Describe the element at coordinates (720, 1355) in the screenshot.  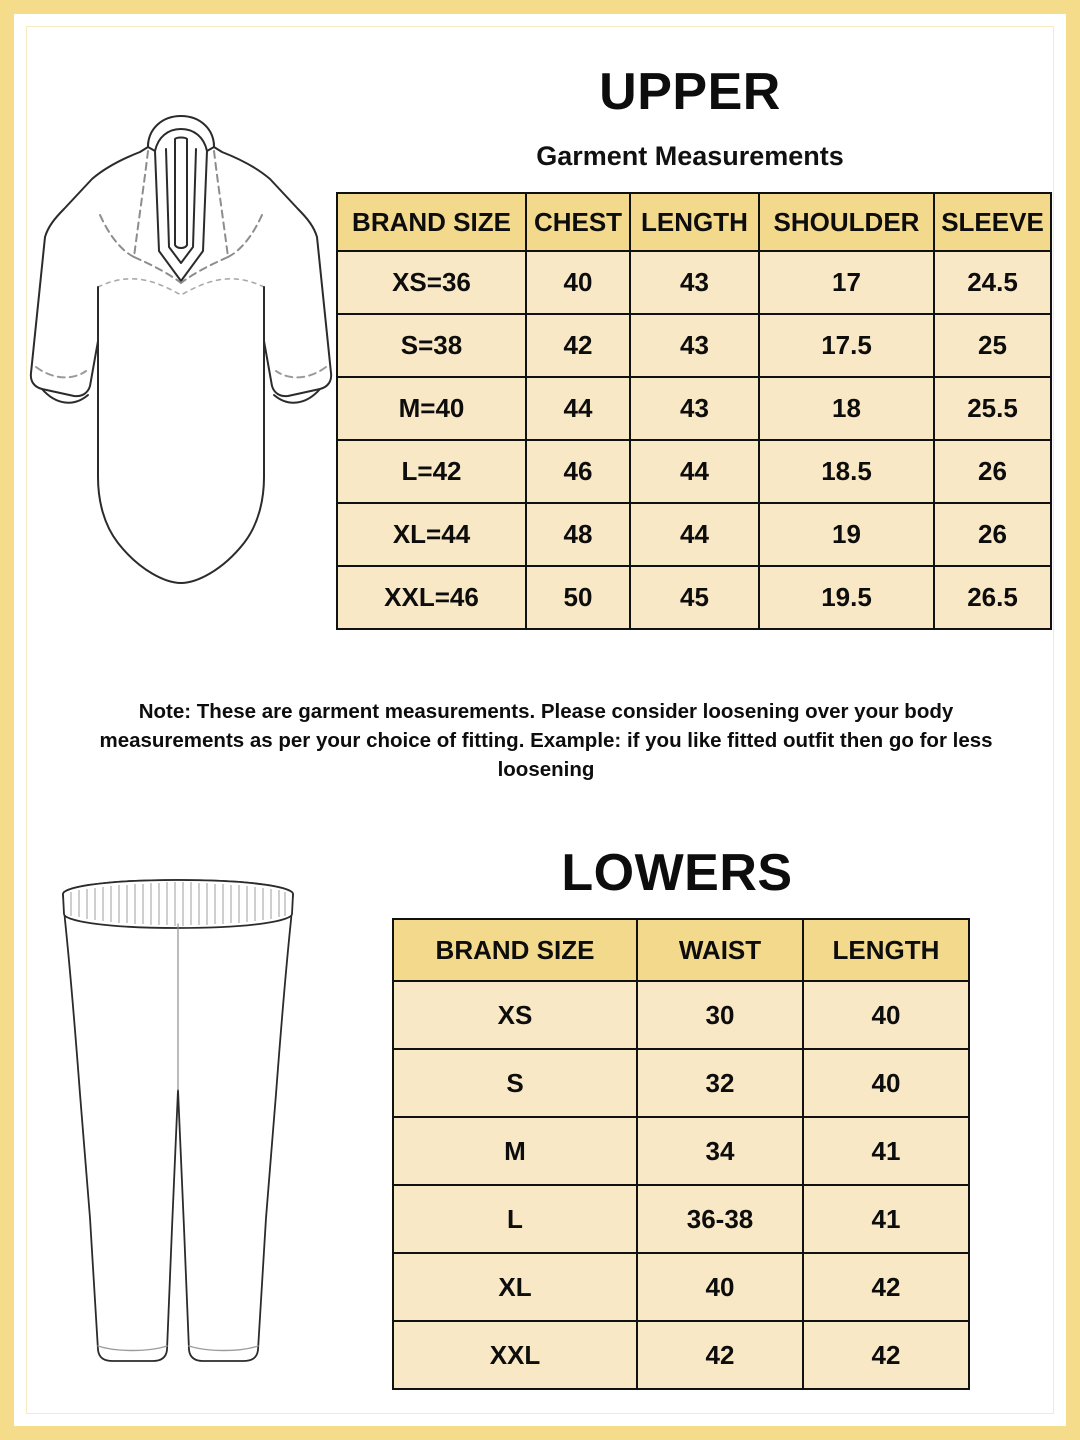
I see `cell-waist: 42` at that location.